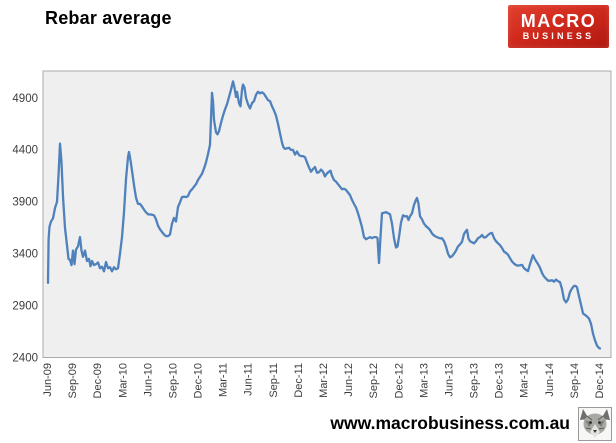 This screenshot has width=616, height=443. Describe the element at coordinates (108, 18) in the screenshot. I see `chart-title: Rebar average` at that location.